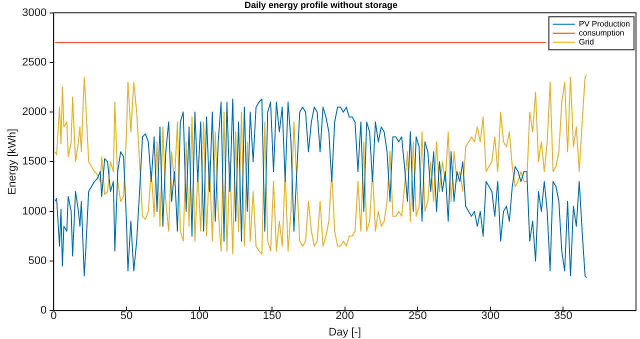 Image resolution: width=640 pixels, height=339 pixels. I want to click on y-tick-label: 1000, so click(34, 211).